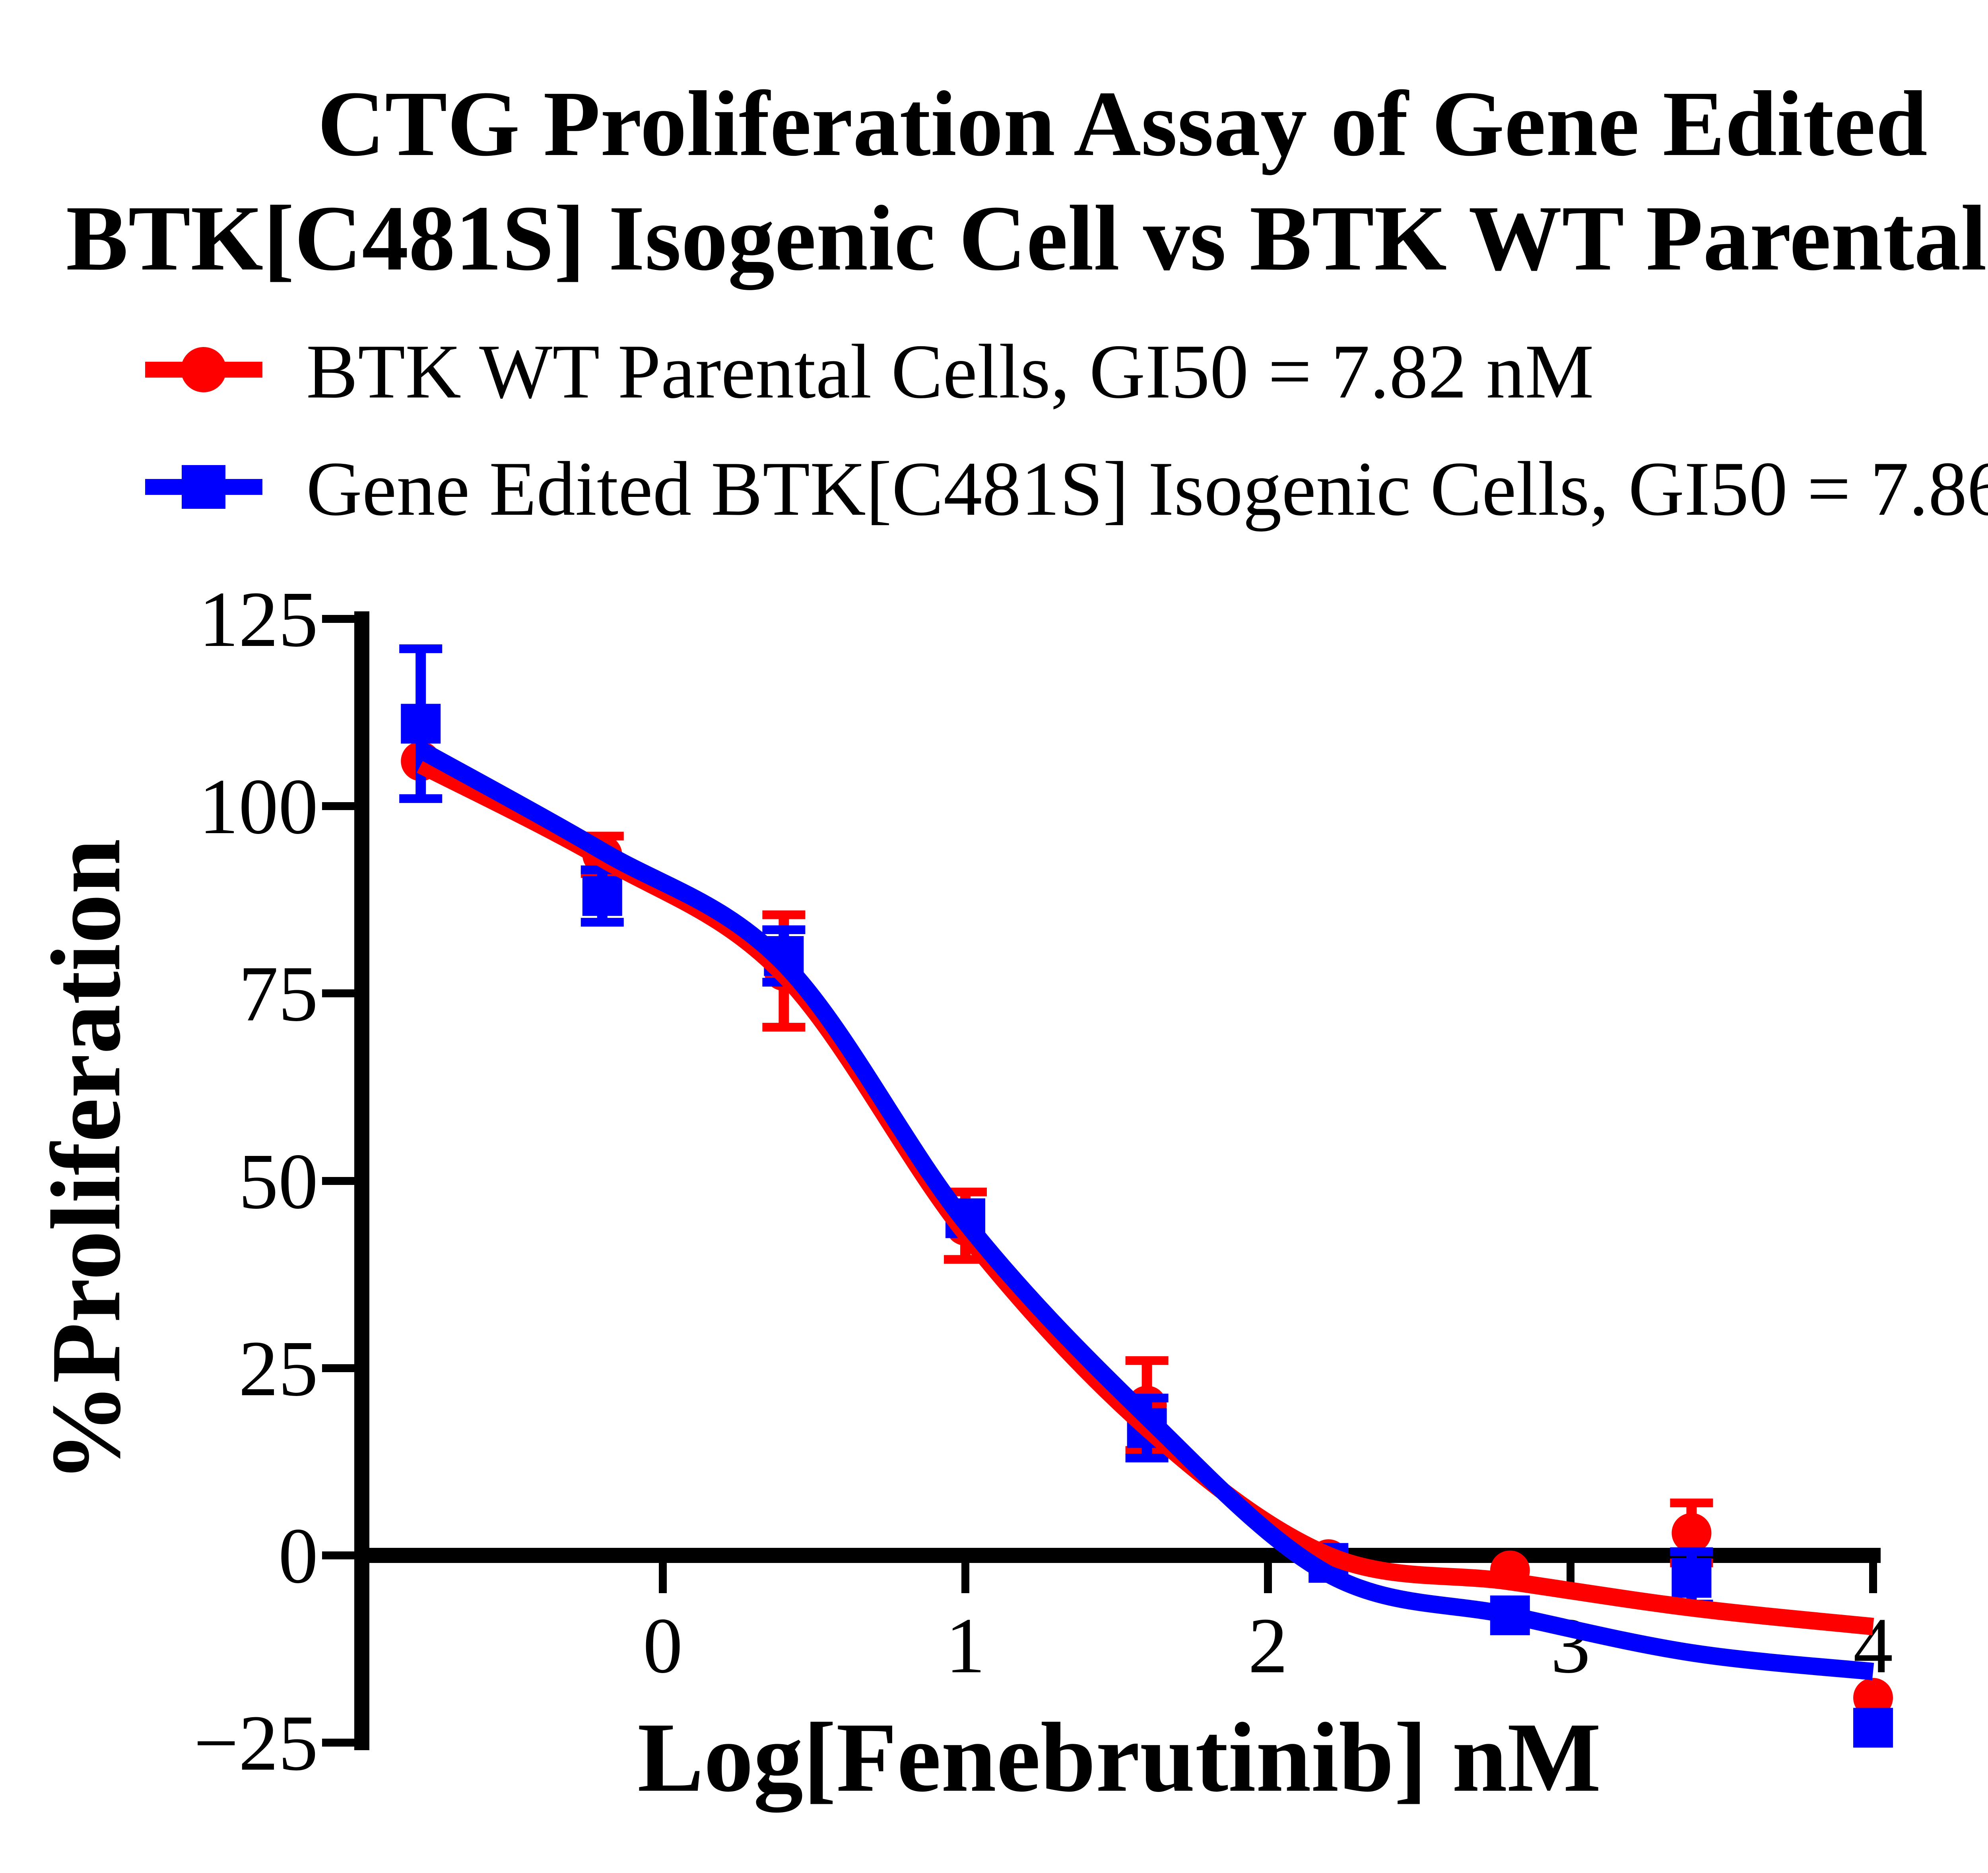  Describe the element at coordinates (1119, 1758) in the screenshot. I see `x-axis-title: Log[Fenebrutinib] nM` at that location.